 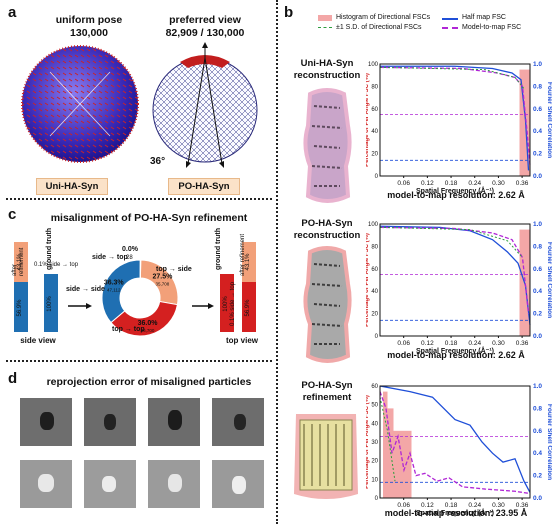 What do you see at coordinates (139, 361) in the screenshot?
I see `divider-cd` at bounding box center [139, 361].